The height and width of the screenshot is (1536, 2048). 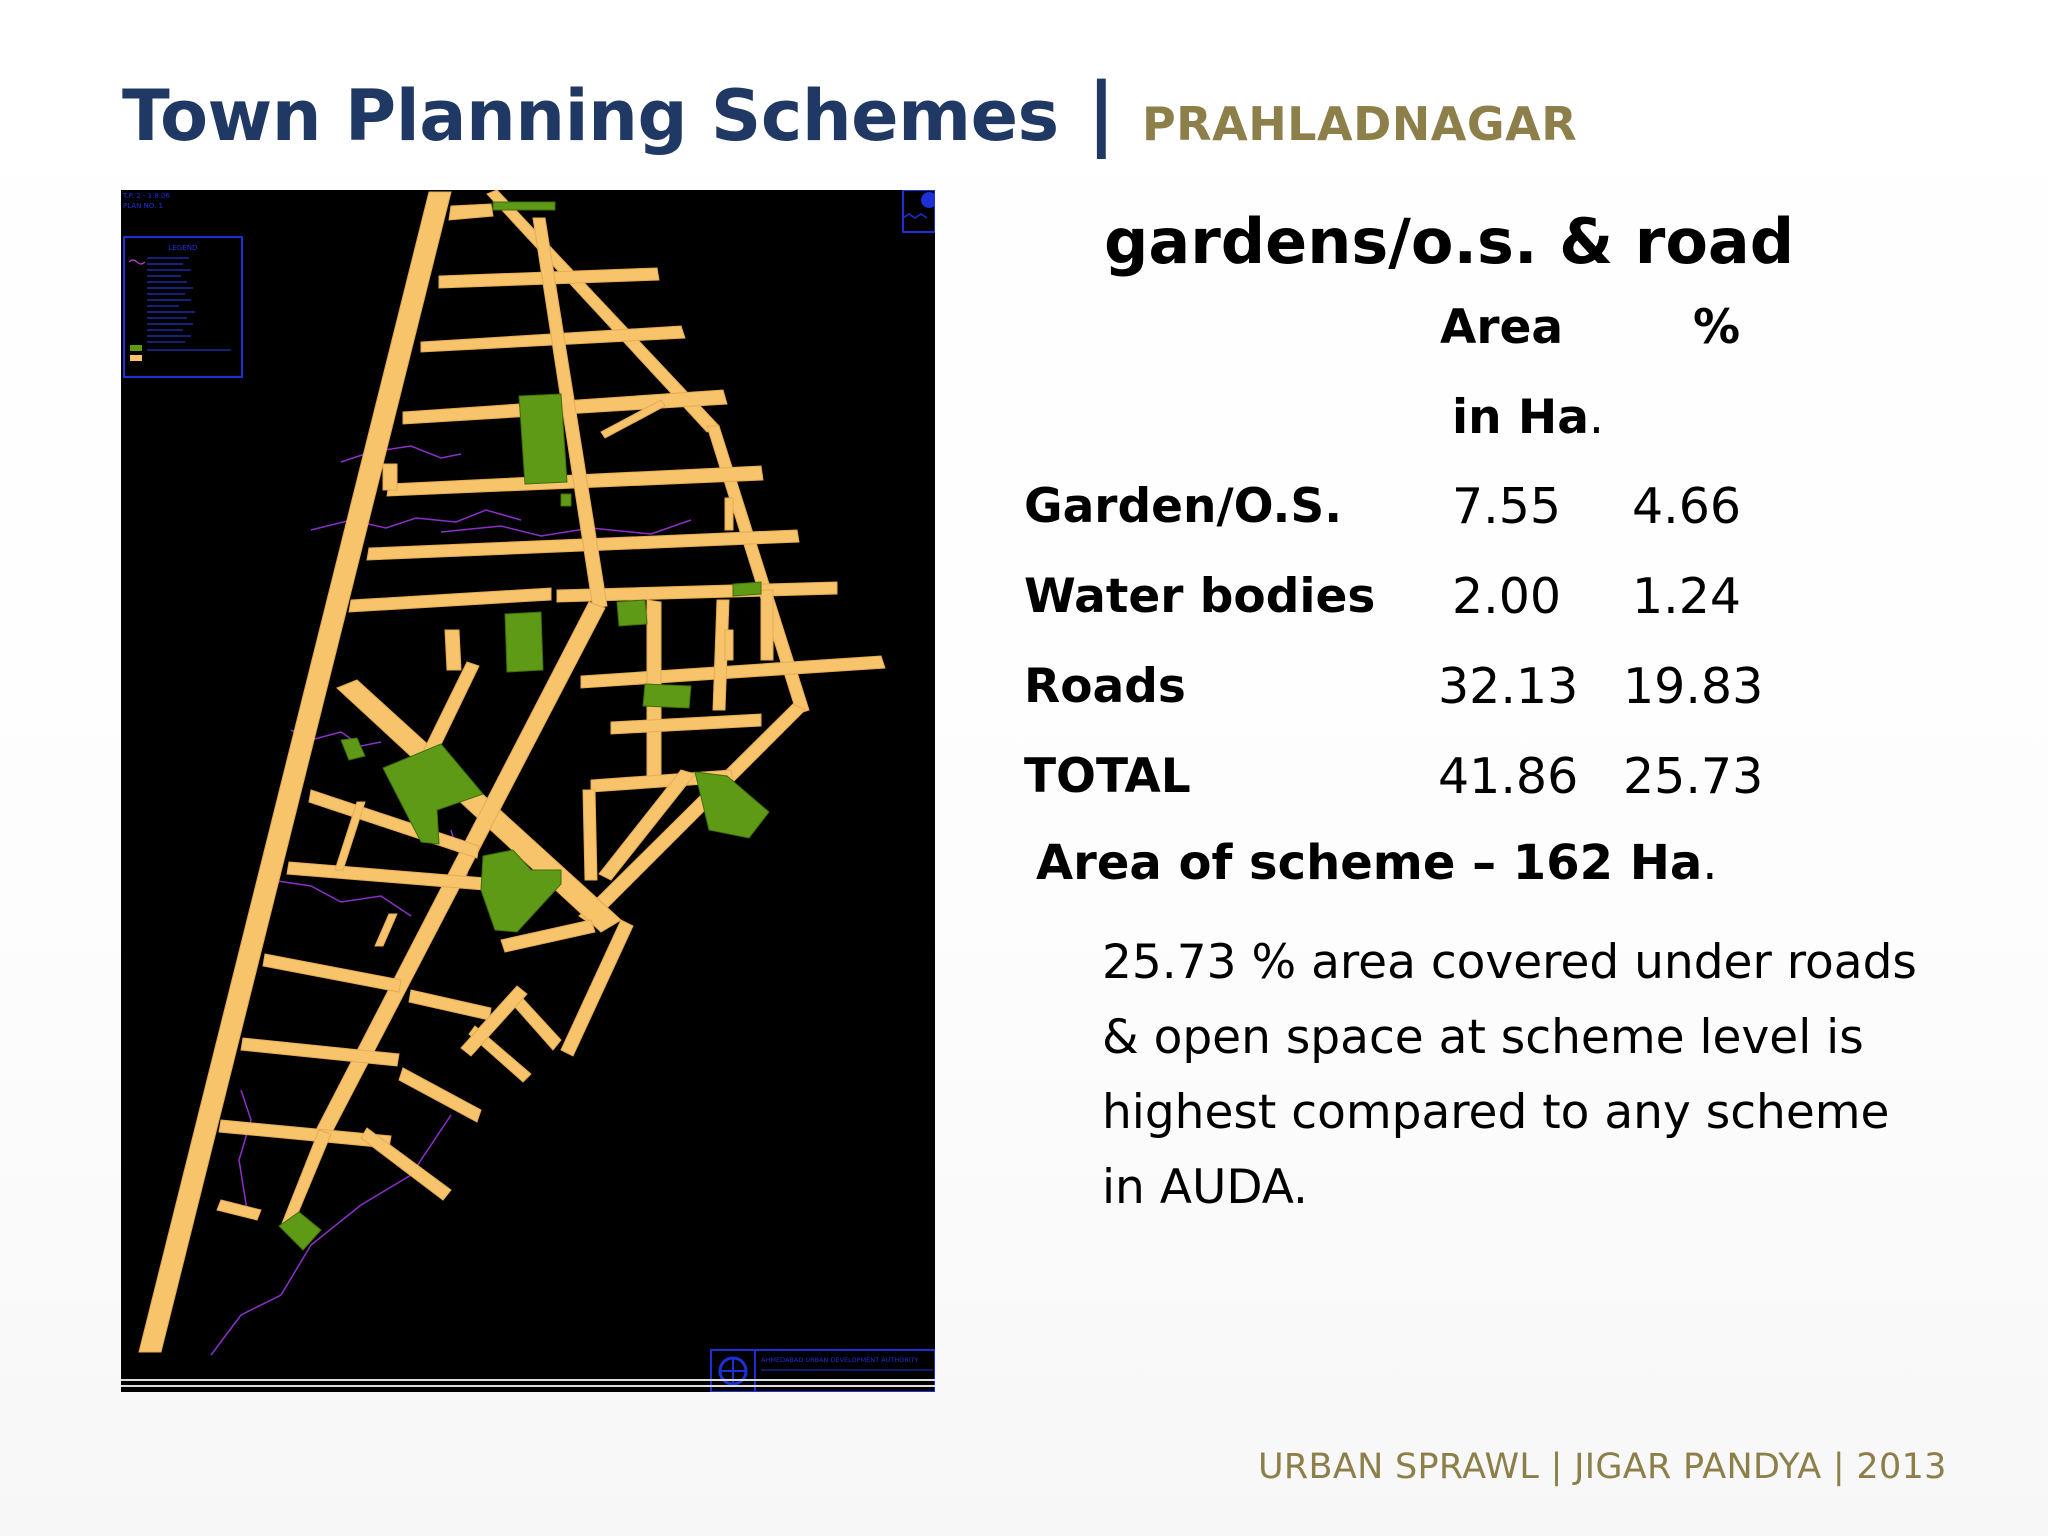 I want to click on row-label-water: Water bodies, so click(x=1200, y=596).